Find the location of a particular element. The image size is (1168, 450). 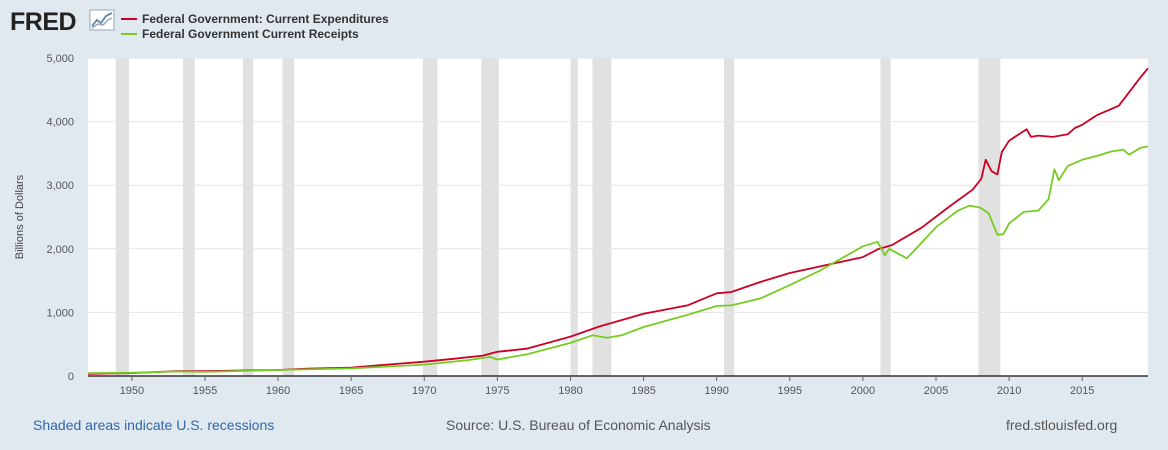

x-tick-label: 1965 is located at coordinates (351, 391).